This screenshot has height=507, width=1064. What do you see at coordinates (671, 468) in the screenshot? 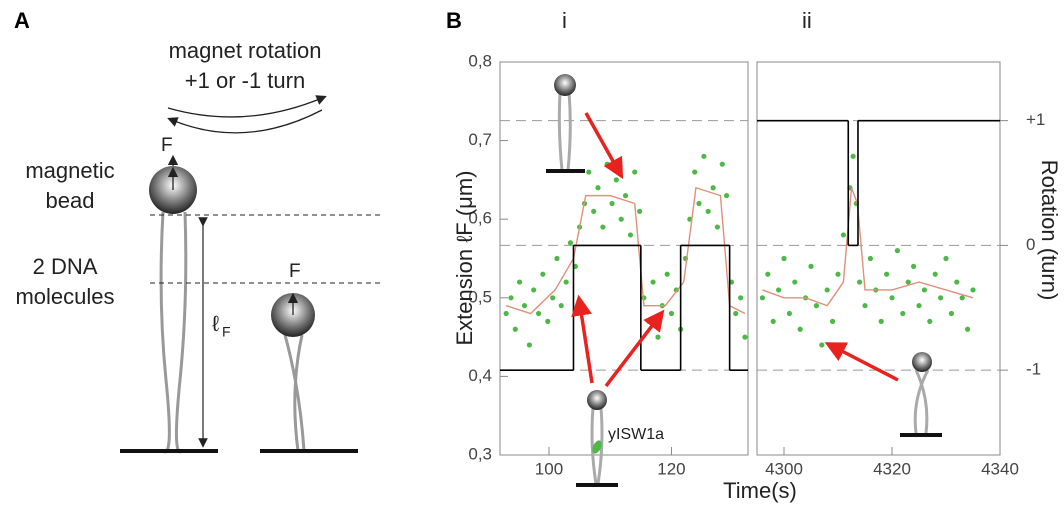
I see `x-tick-label: 120` at bounding box center [671, 468].